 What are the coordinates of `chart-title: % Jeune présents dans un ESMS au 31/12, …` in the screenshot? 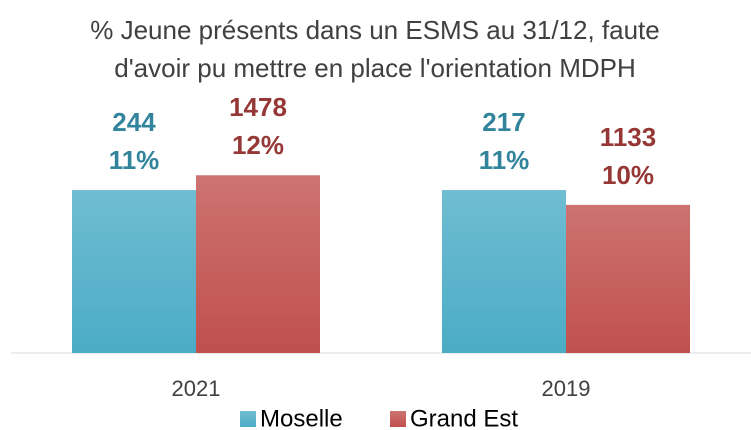 It's located at (375, 49).